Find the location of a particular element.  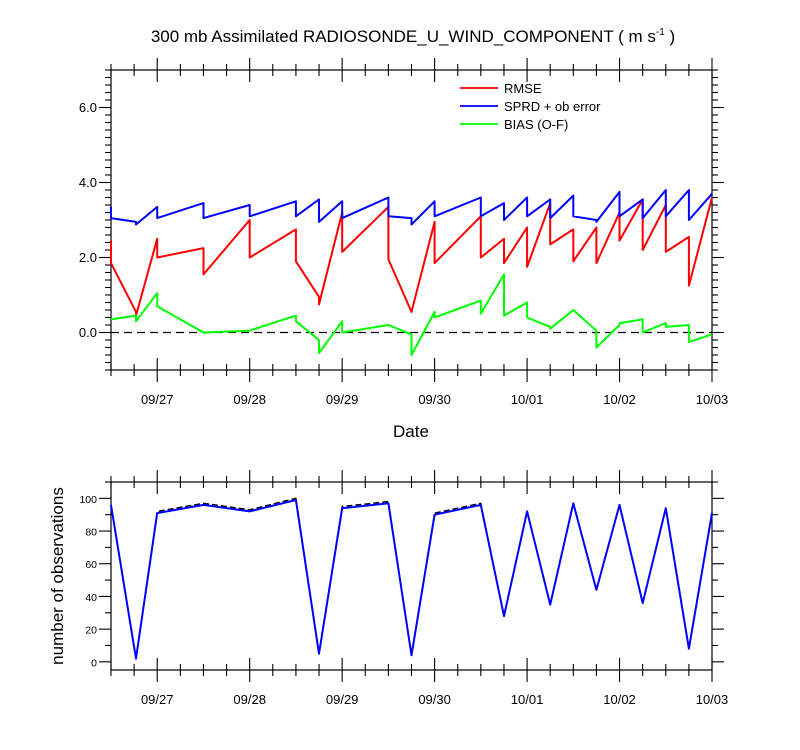

top-x-tick-labels: 09/27 09/28 09/29 09/30 10/01 10/02 10/03 is located at coordinates (434, 399).